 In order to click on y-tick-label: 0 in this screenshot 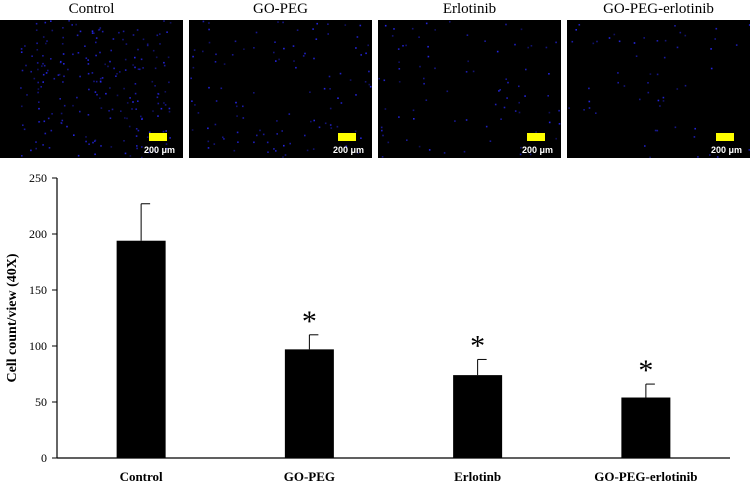, I will do `click(44, 458)`.